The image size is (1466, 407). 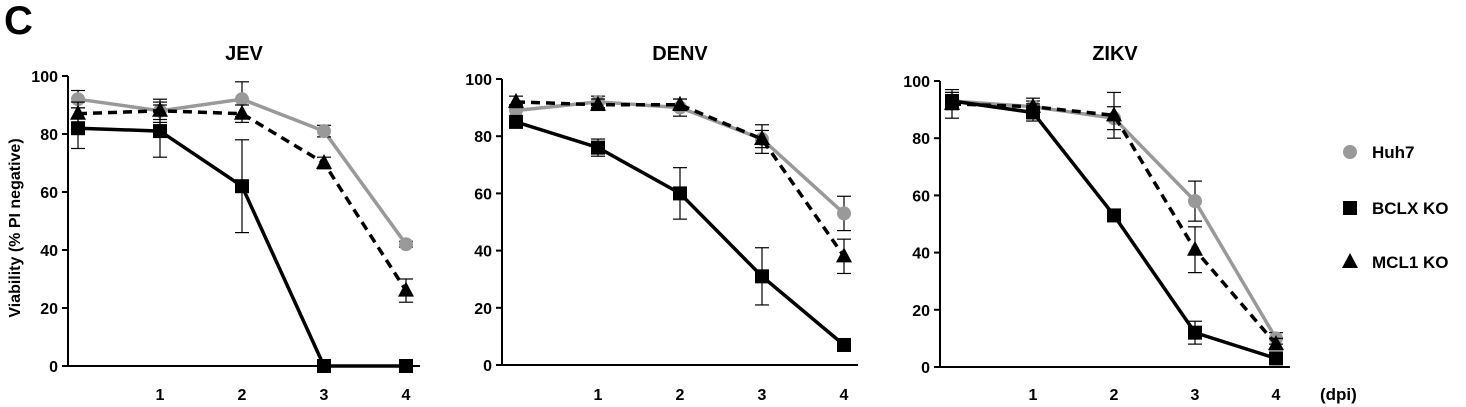 What do you see at coordinates (1410, 262) in the screenshot?
I see `legend-label: MCL1 KO` at bounding box center [1410, 262].